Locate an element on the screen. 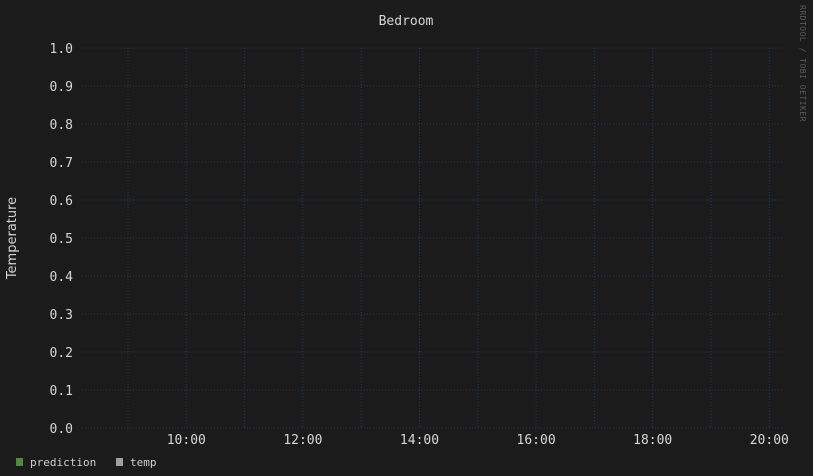 This screenshot has height=476, width=813. y-tick-label: 1.0 is located at coordinates (61, 49).